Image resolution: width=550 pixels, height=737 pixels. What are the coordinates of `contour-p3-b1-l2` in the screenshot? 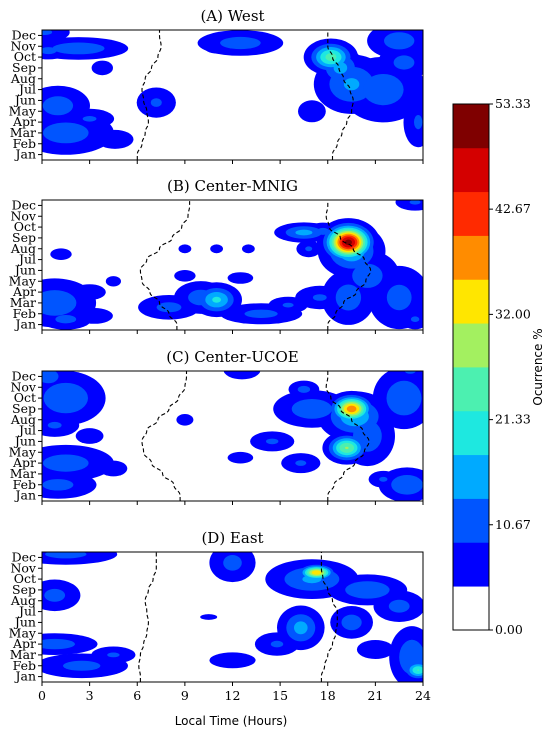 It's located at (55, 595).